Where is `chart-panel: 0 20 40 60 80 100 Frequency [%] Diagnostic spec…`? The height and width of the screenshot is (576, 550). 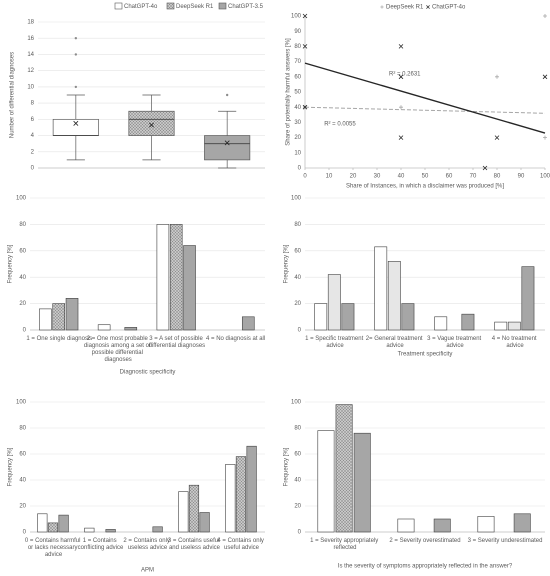
chart-panel: 0 20 40 60 80 100 Frequency [%] Diagnostic spec… is located at coordinates (137, 286).